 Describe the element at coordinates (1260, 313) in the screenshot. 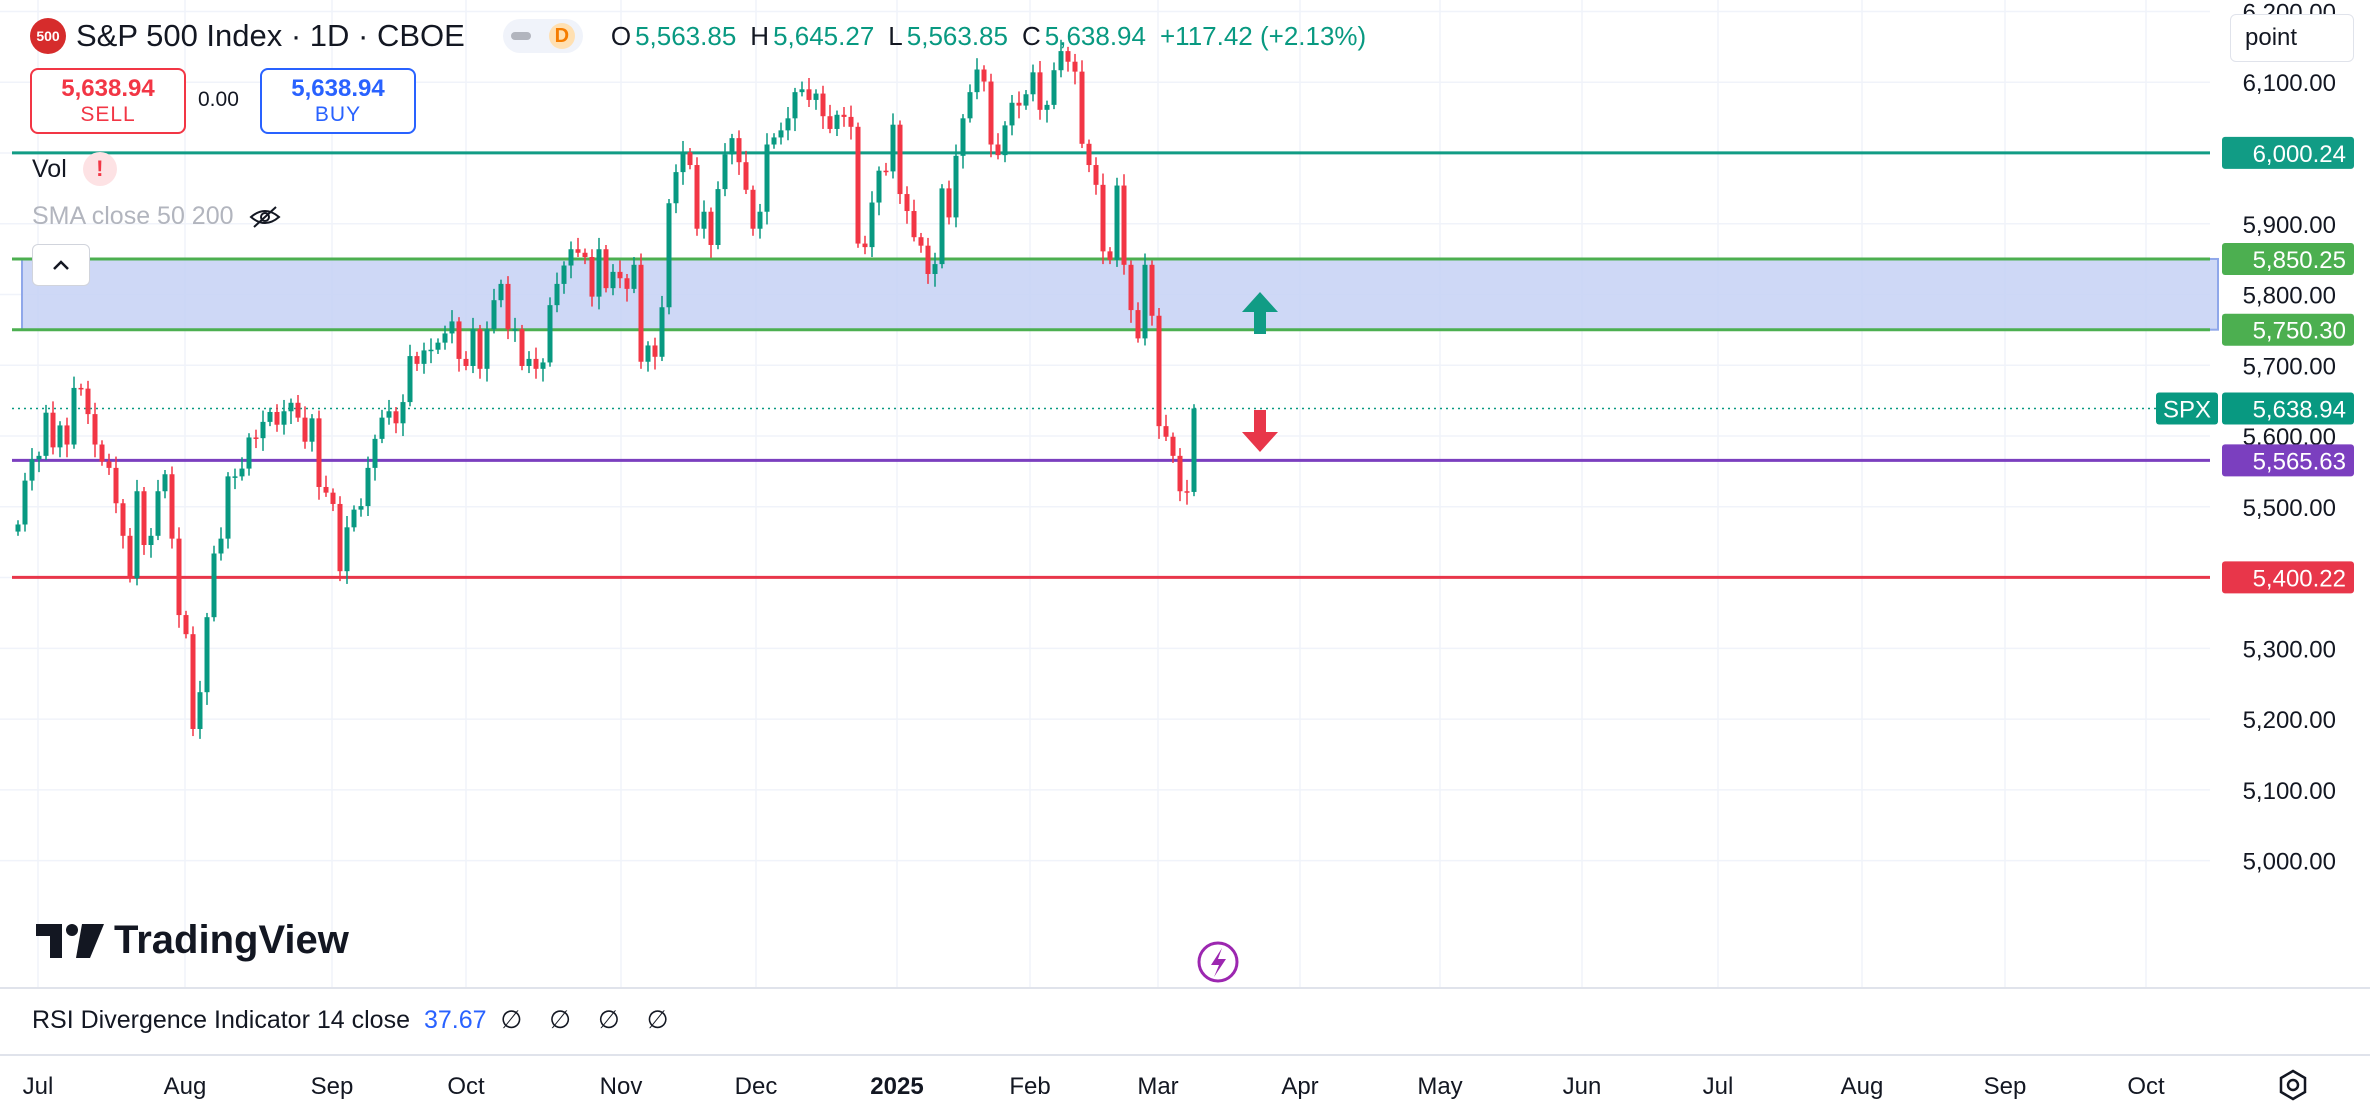

I see `up-arrow-icon` at that location.